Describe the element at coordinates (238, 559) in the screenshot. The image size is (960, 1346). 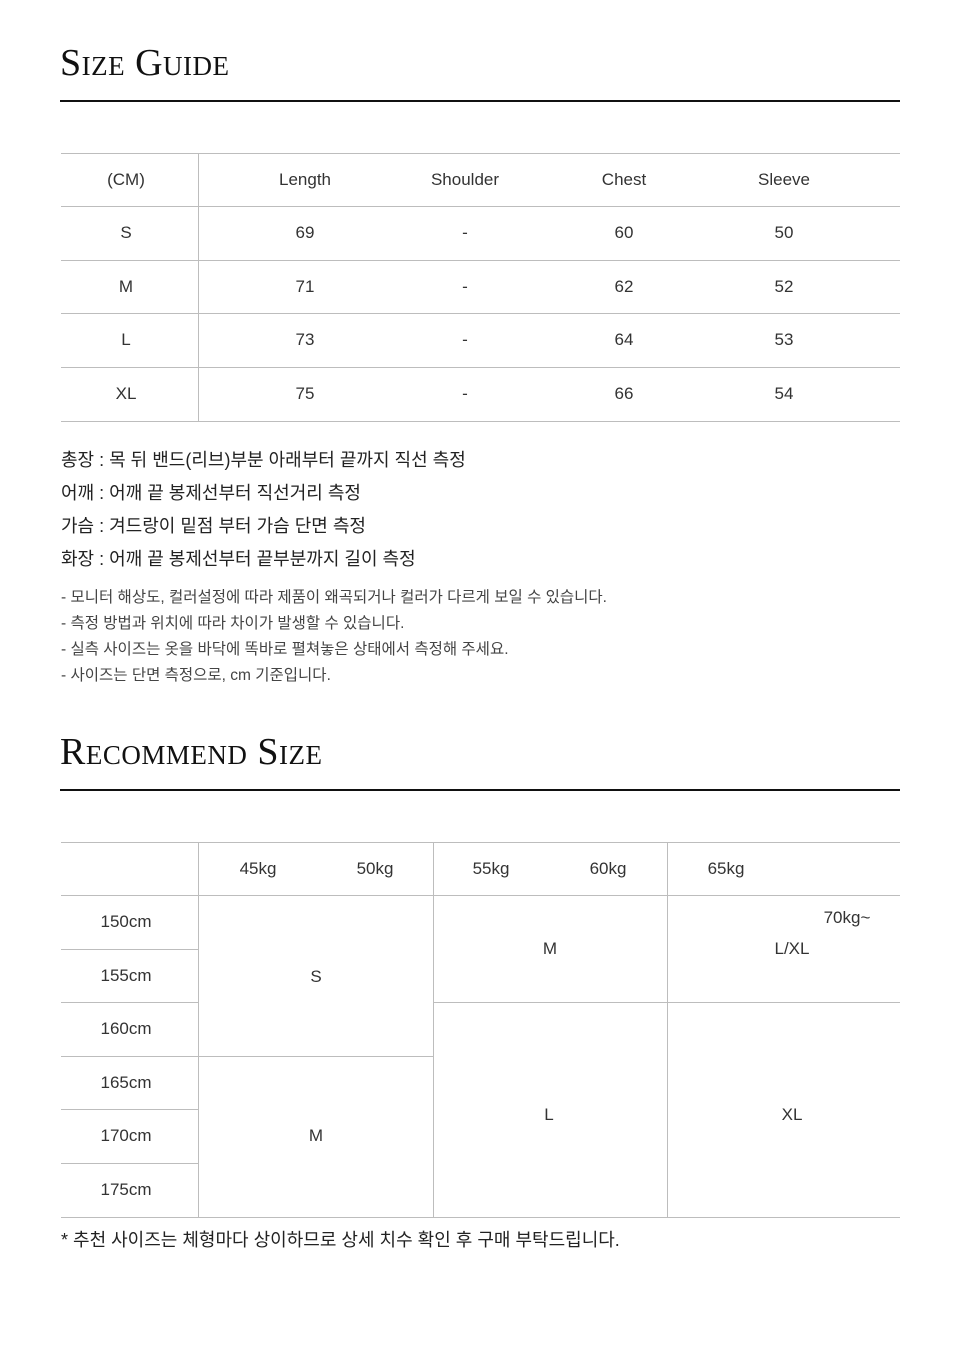
I see `measure-note: 화장 : 어깨 끝 봉제선부터 끝부분까지 길이 측정` at that location.